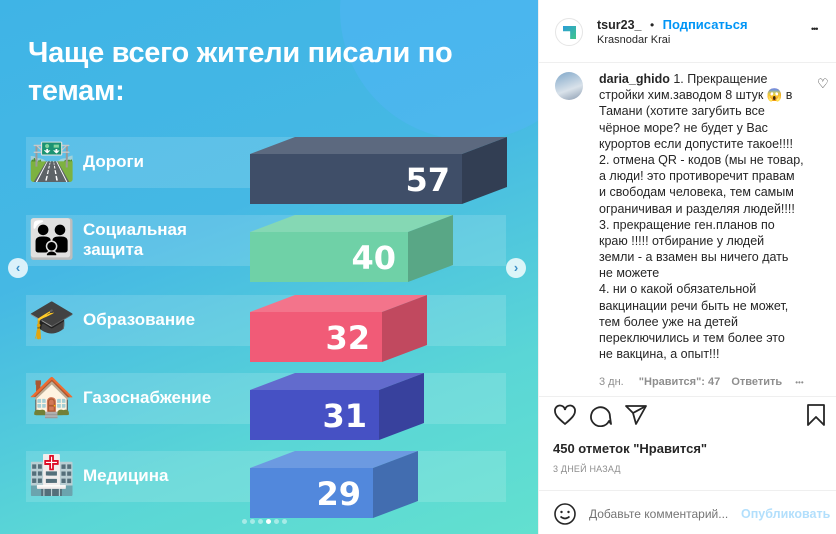 The height and width of the screenshot is (534, 836). I want to click on comment-line: стройки хим.заводом 8 штук 😱 в, so click(696, 95).